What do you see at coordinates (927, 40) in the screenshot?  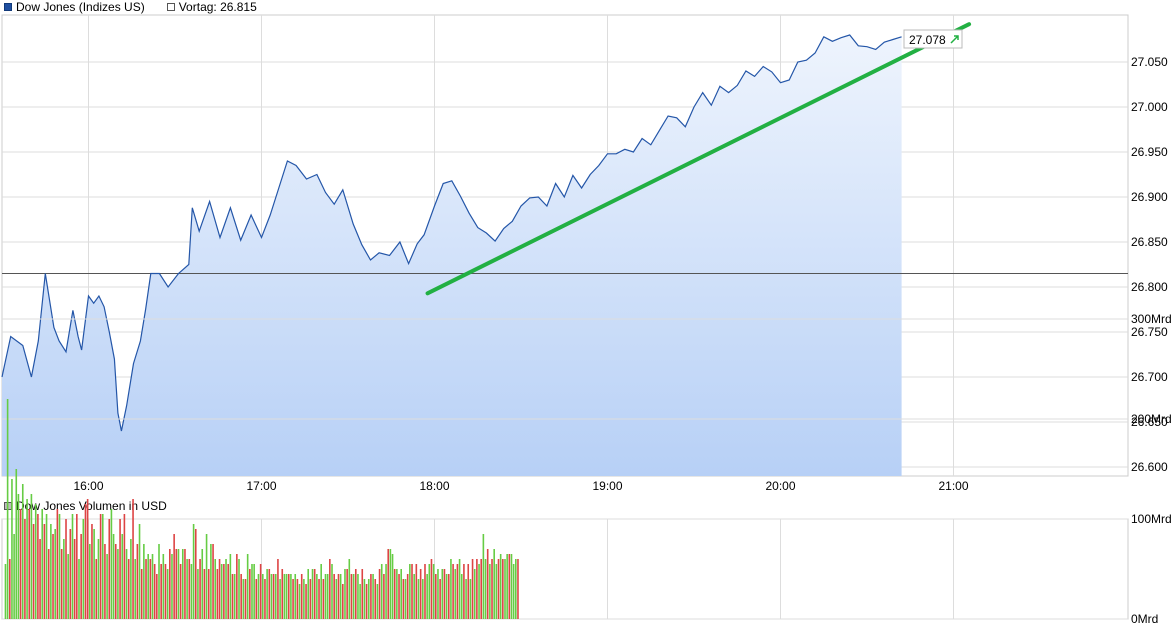 I see `last-value-label: 27.078` at bounding box center [927, 40].